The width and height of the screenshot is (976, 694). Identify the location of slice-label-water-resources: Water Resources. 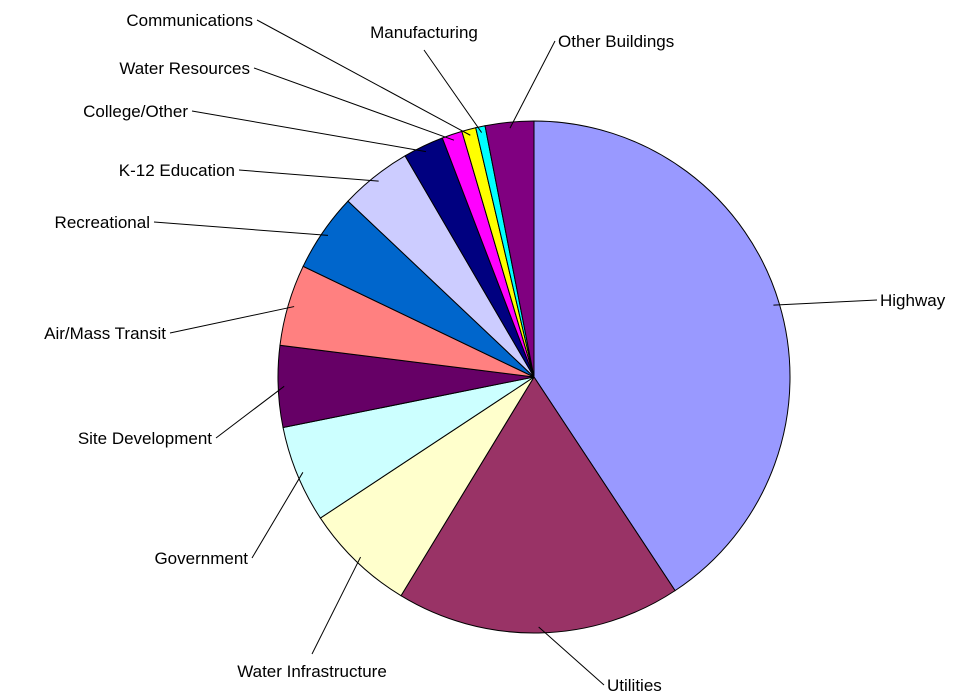
(184, 68).